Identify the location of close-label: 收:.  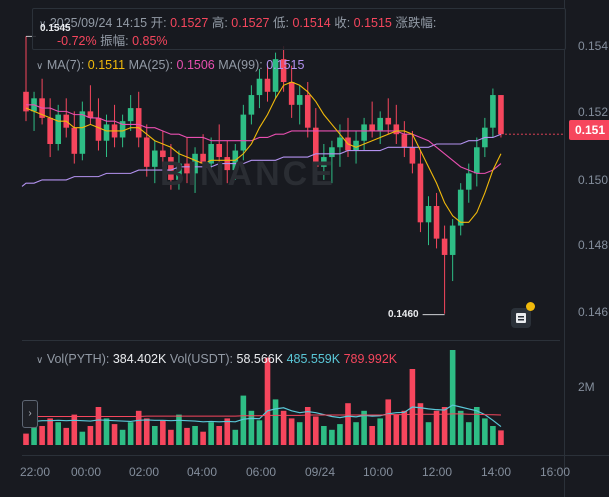
(342, 23).